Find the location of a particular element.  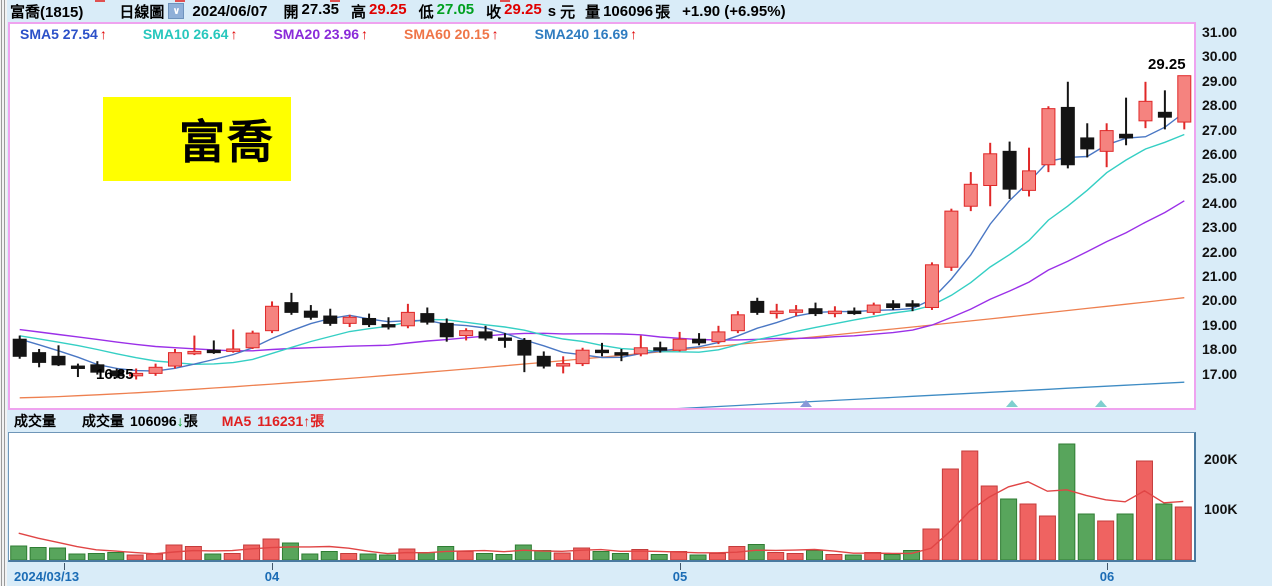

unit-label: 元 is located at coordinates (568, 12).